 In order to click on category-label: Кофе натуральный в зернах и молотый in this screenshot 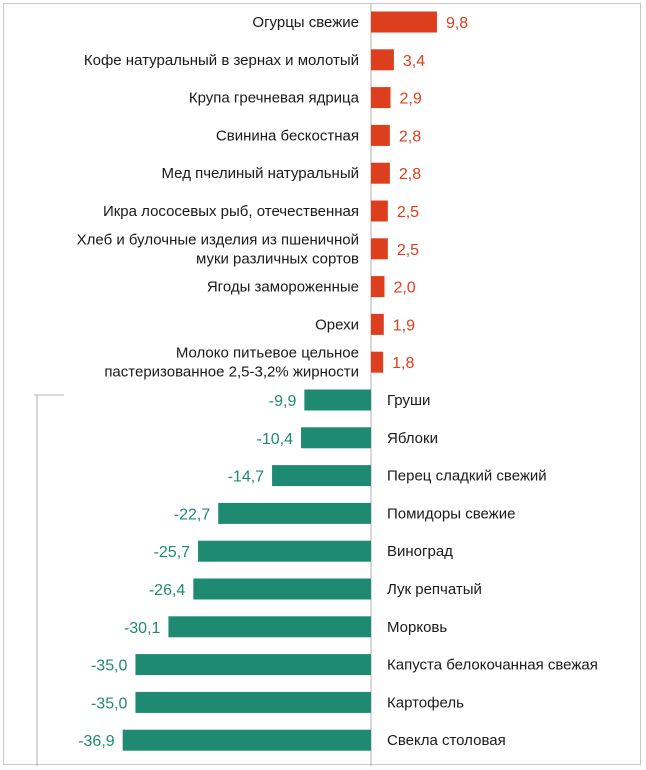, I will do `click(221, 60)`.